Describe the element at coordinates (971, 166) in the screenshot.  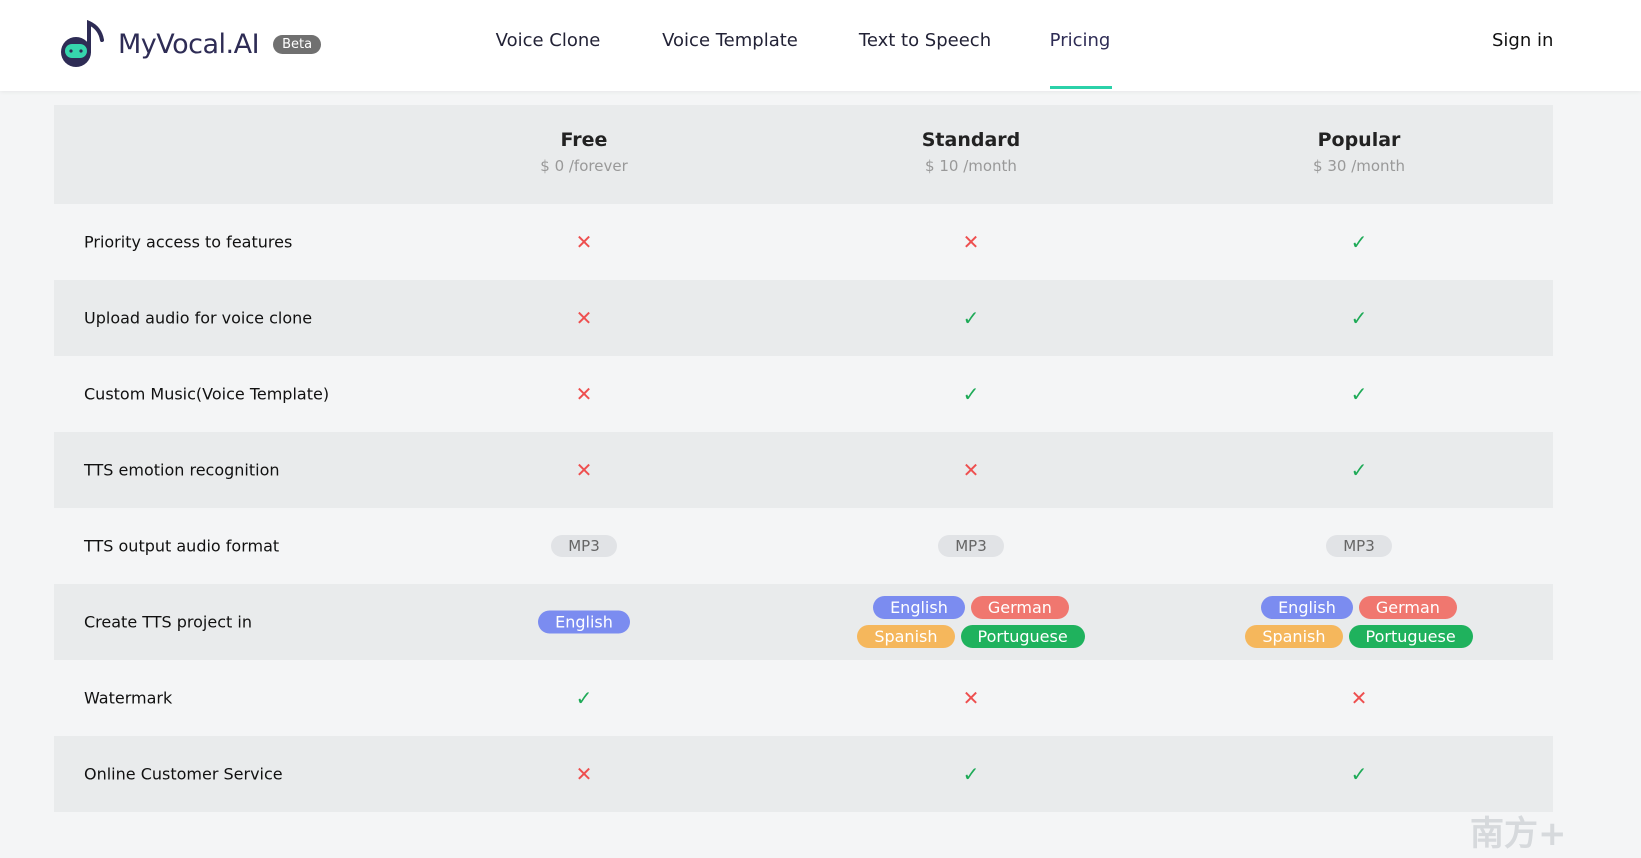
I see `plan-price: $ 10 /month` at that location.